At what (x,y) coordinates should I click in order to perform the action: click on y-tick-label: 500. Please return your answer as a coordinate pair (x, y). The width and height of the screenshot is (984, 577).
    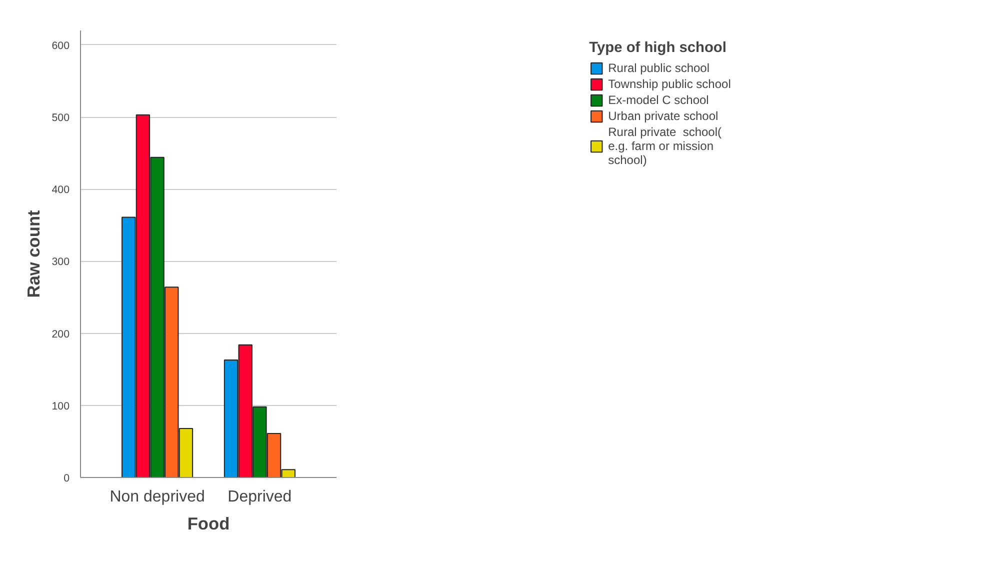
    Looking at the image, I should click on (61, 118).